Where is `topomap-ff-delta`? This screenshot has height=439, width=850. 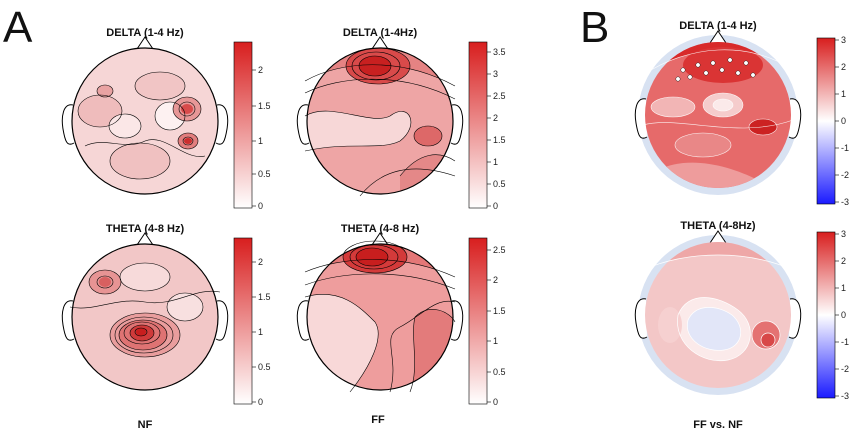 topomap-ff-delta is located at coordinates (380, 116).